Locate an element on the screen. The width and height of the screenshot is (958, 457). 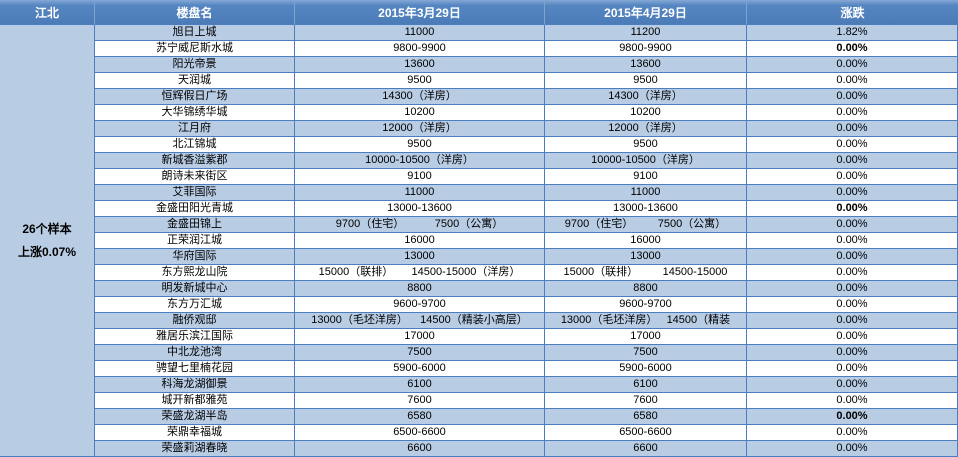
cell-price-2015-03-29: 9800-9900 is located at coordinates (420, 49).